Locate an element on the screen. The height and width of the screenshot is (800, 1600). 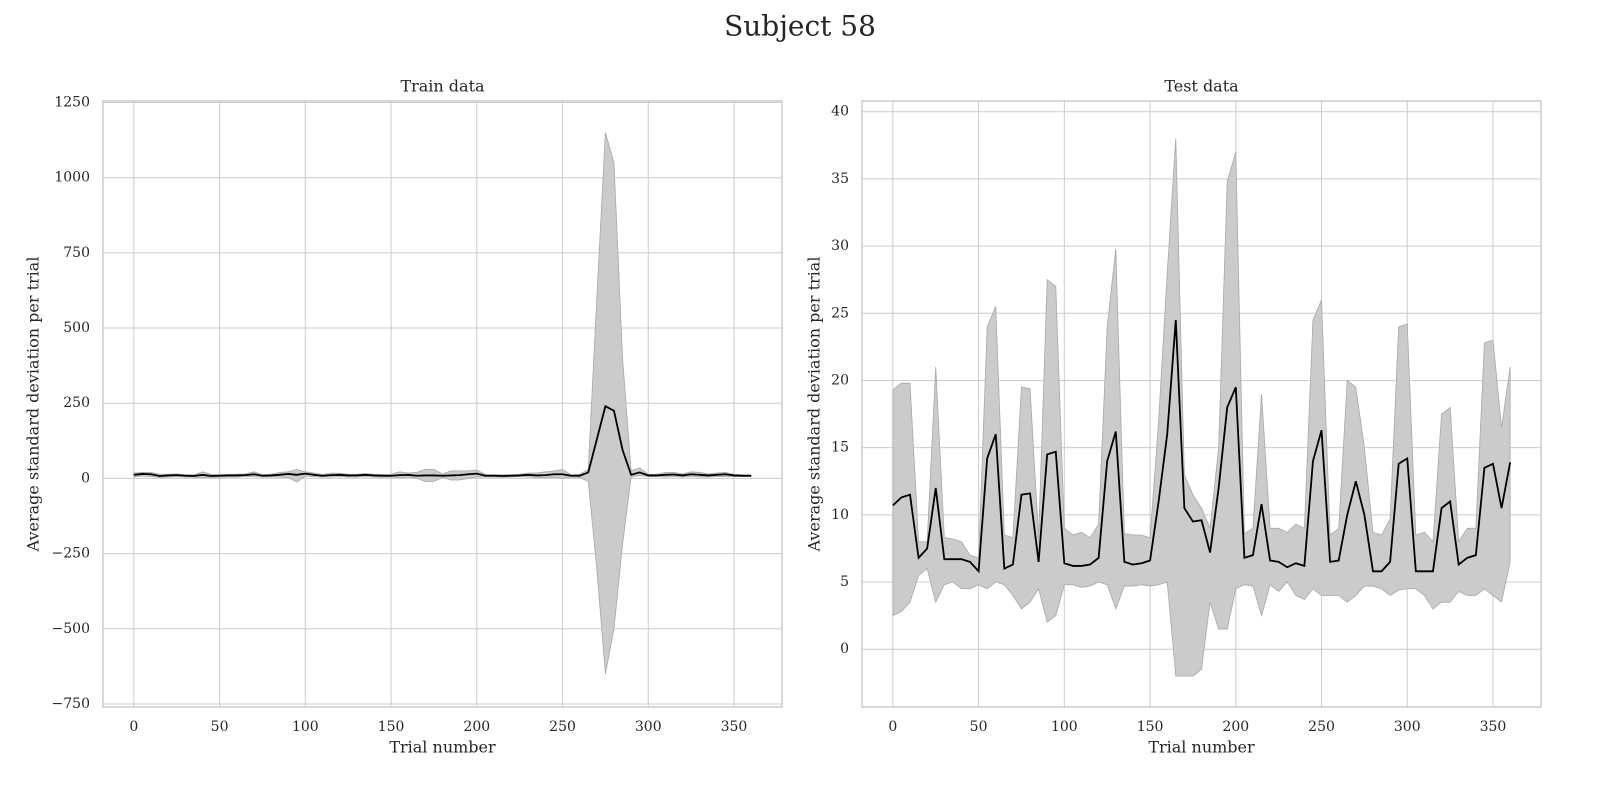
y-tick-label: 250 is located at coordinates (76, 403).